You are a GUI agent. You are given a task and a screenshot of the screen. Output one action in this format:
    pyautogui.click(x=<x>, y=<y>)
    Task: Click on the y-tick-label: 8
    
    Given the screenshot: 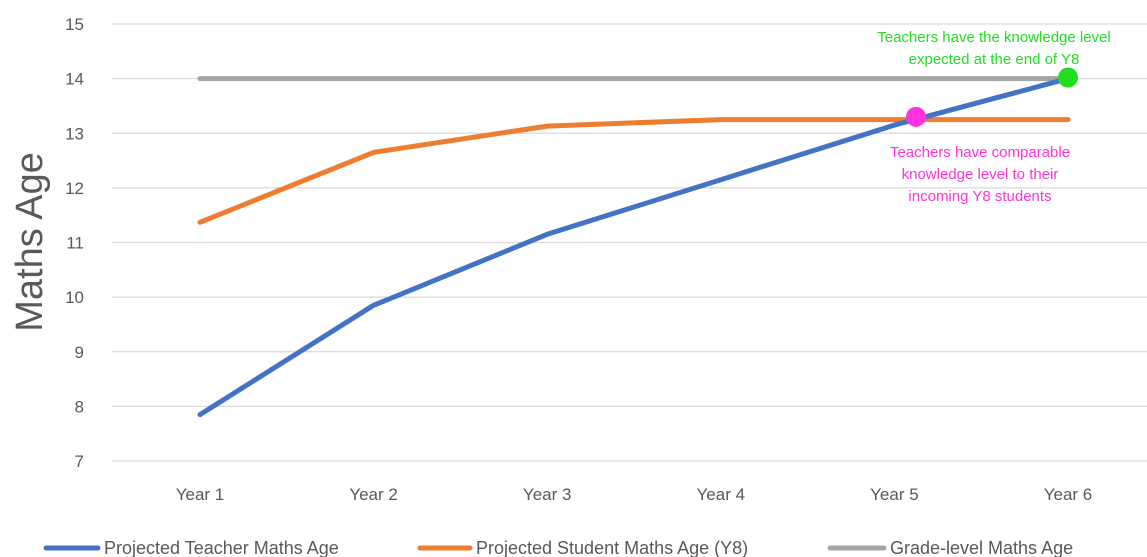 What is the action you would take?
    pyautogui.click(x=79, y=406)
    